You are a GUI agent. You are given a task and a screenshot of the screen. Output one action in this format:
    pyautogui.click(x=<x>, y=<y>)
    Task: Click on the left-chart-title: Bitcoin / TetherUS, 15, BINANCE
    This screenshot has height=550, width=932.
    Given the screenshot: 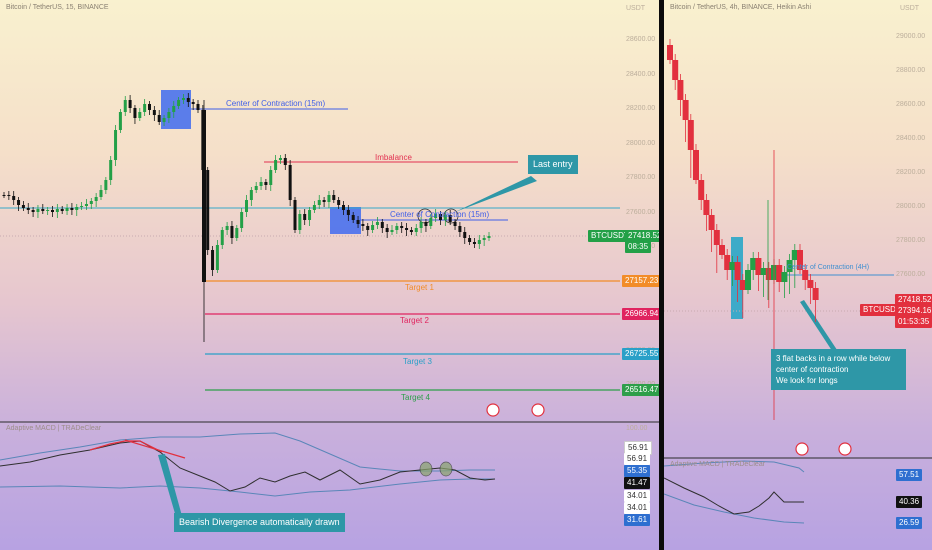 What is the action you would take?
    pyautogui.click(x=57, y=7)
    